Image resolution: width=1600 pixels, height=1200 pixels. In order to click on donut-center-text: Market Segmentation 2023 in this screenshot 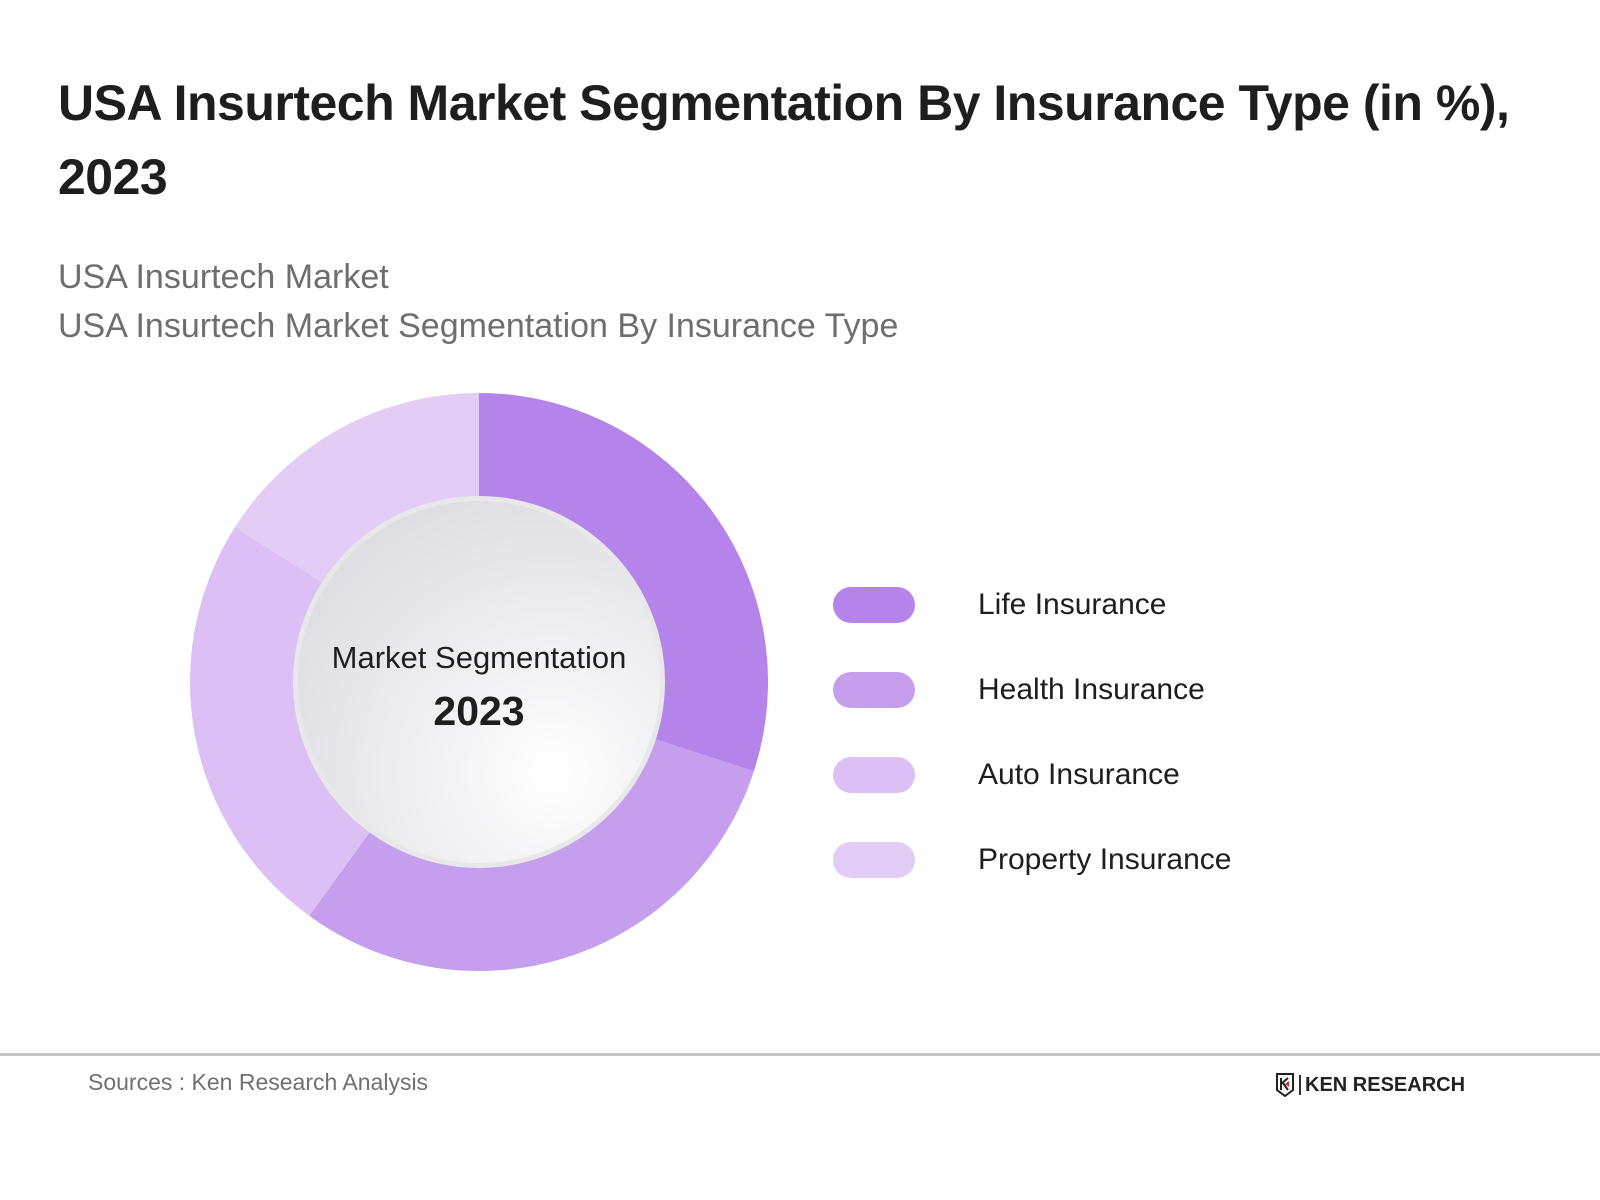, I will do `click(479, 687)`.